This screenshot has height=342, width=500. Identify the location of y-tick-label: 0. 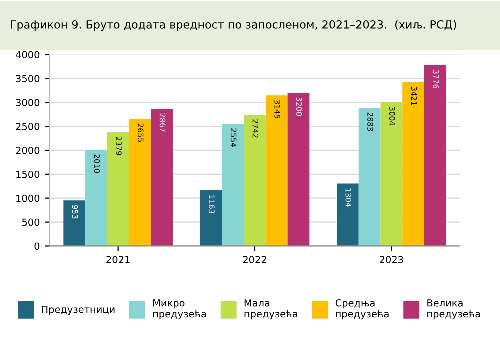
(37, 246).